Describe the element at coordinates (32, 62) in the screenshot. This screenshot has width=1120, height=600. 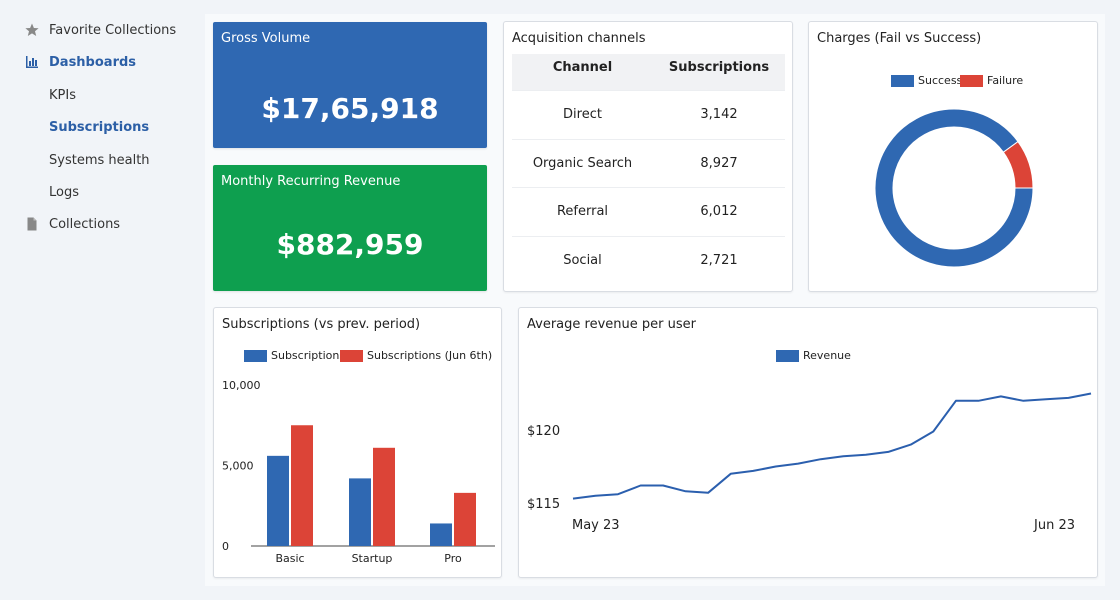
I see `bar-chart-icon` at that location.